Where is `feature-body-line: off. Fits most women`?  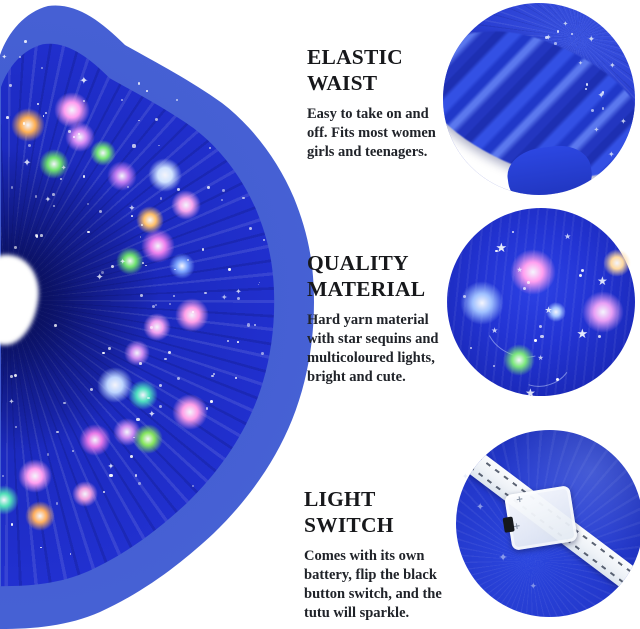 feature-body-line: off. Fits most women is located at coordinates (371, 133).